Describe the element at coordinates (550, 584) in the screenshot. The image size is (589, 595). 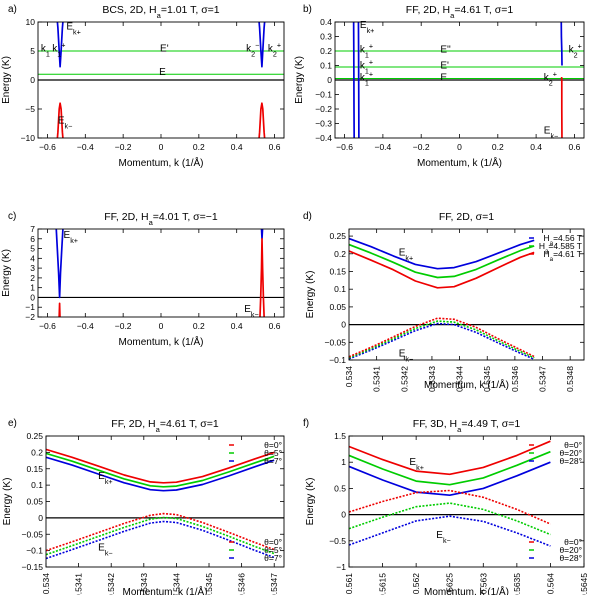
I see `x-tick-label: 0.564` at that location.